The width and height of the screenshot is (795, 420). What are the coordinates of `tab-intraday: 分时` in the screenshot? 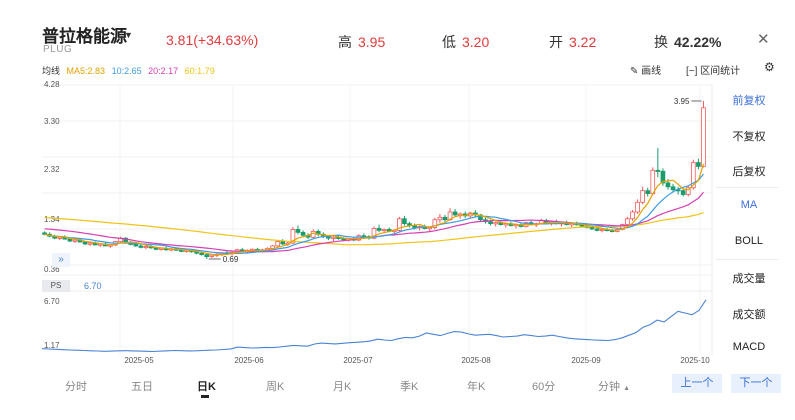 It's located at (76, 387).